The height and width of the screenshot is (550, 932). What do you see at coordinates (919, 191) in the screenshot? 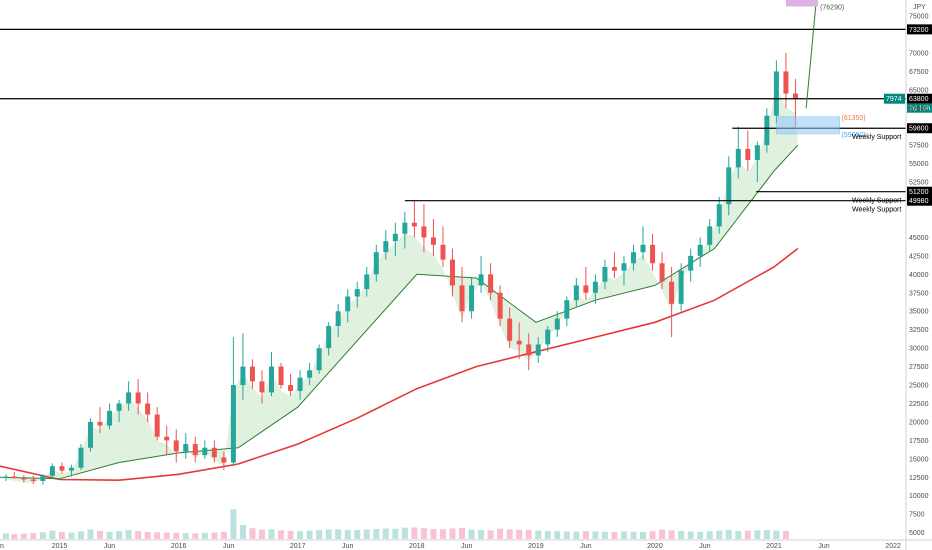
I see `level-price-tag` at bounding box center [919, 191].